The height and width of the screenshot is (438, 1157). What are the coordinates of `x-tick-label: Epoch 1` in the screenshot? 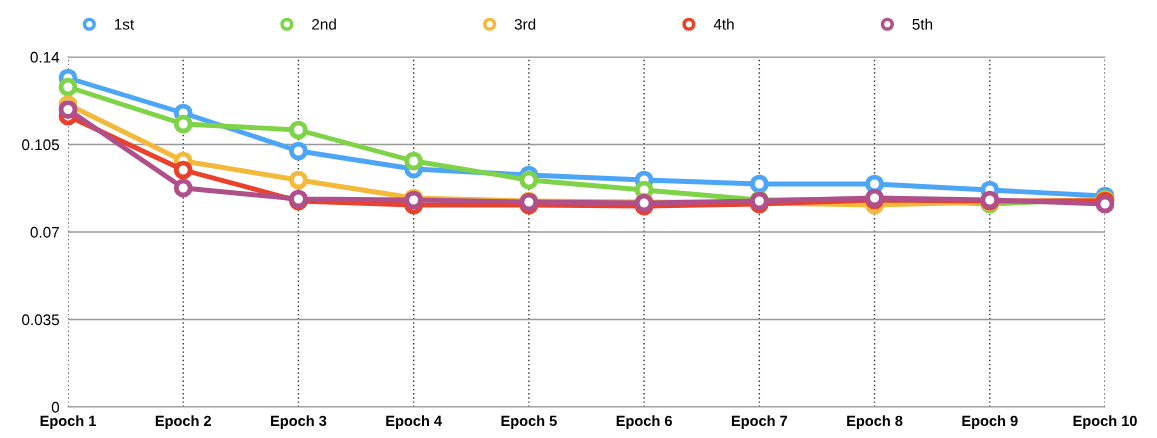 It's located at (68, 422).